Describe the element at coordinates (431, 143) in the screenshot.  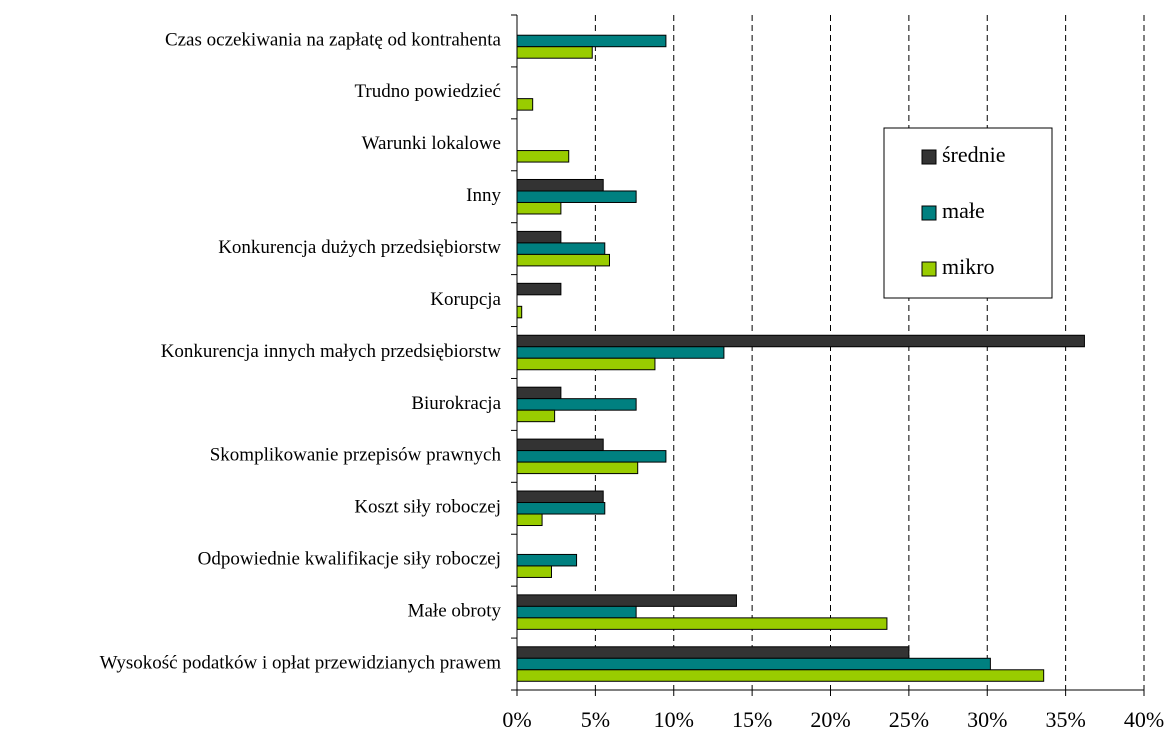
I see `y-tick-label: Warunki lokalowe` at that location.